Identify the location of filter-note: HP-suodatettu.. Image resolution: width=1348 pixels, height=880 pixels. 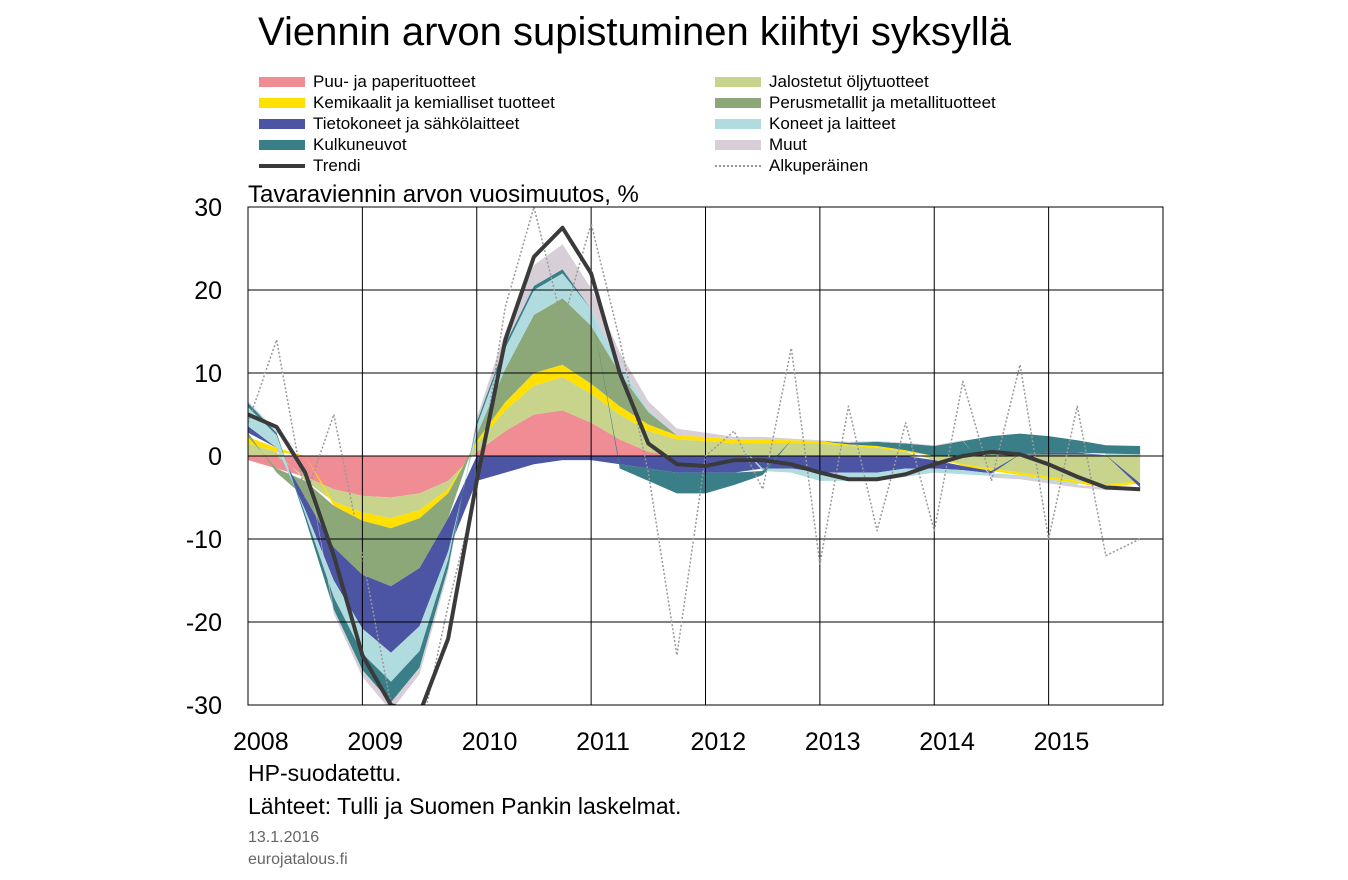
(325, 773).